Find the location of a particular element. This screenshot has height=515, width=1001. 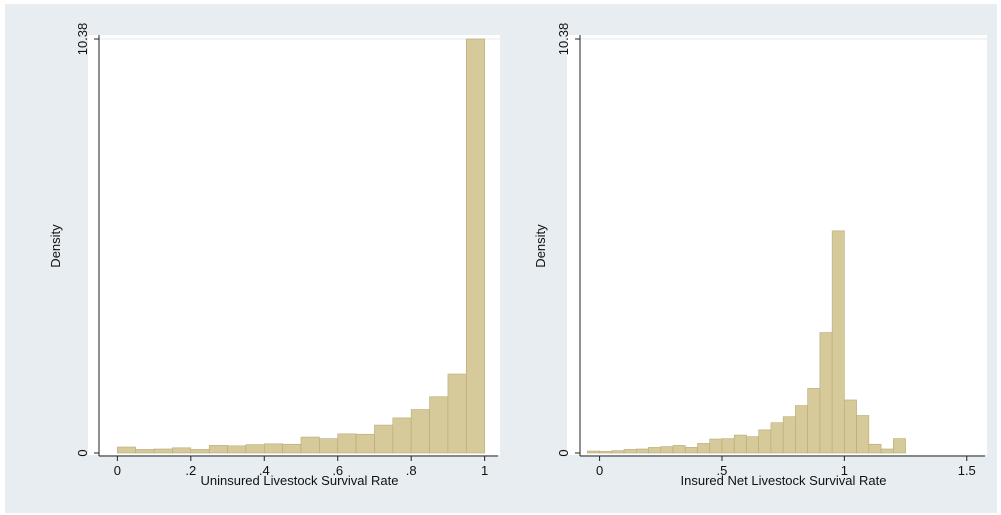

x-tick-label: .6 is located at coordinates (337, 470).